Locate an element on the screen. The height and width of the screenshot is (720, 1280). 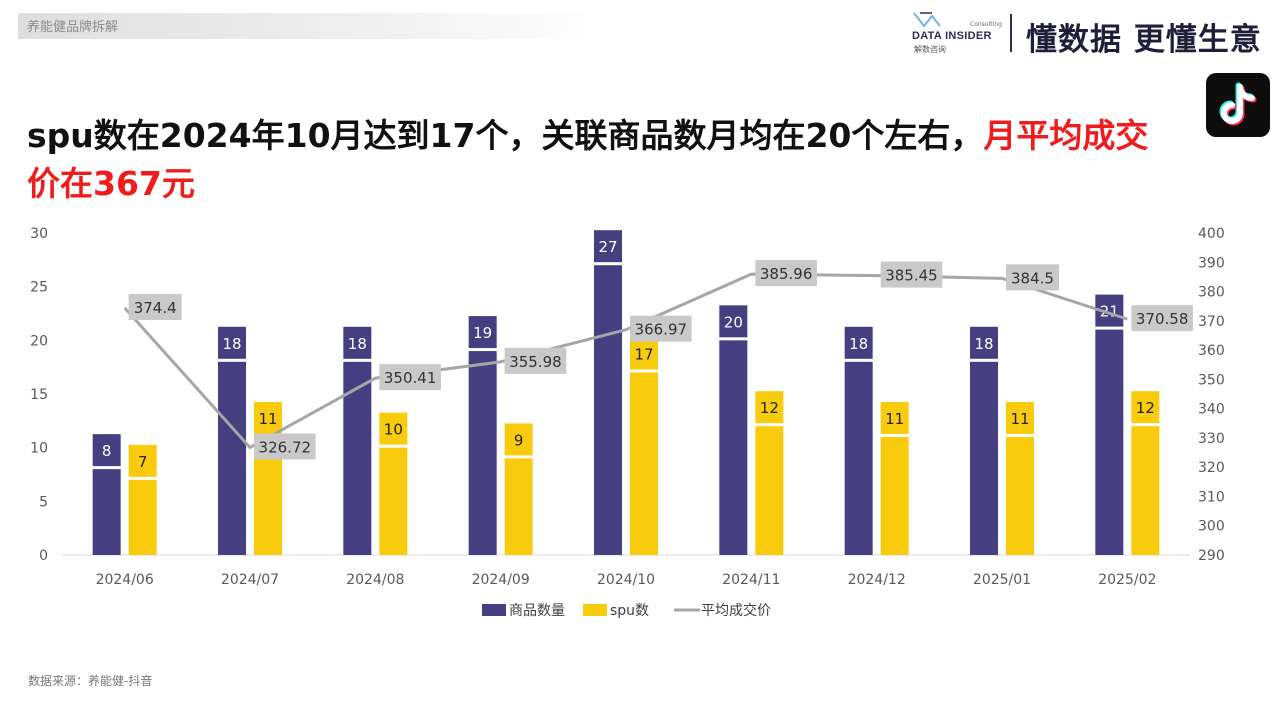
y-tick-label: 15 is located at coordinates (39, 395).